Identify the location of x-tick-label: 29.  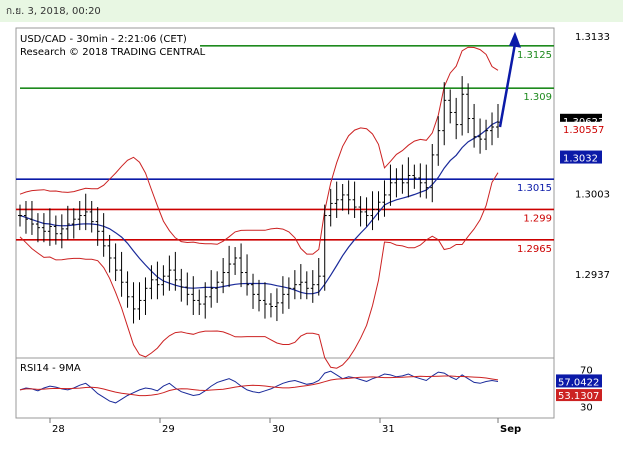
(168, 429).